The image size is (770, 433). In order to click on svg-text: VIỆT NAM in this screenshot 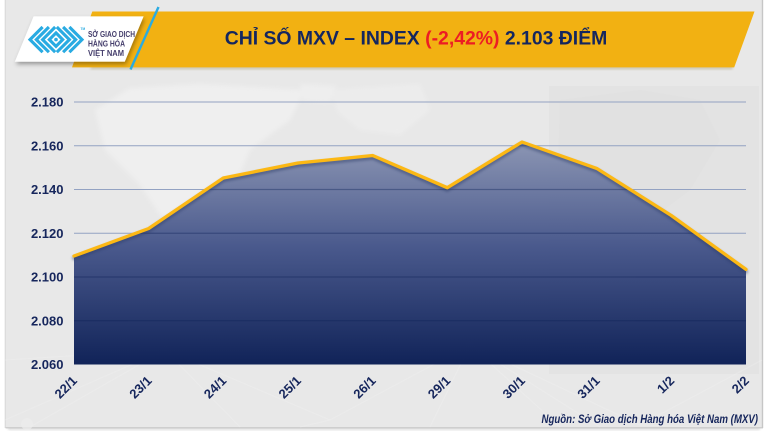, I will do `click(106, 52)`.